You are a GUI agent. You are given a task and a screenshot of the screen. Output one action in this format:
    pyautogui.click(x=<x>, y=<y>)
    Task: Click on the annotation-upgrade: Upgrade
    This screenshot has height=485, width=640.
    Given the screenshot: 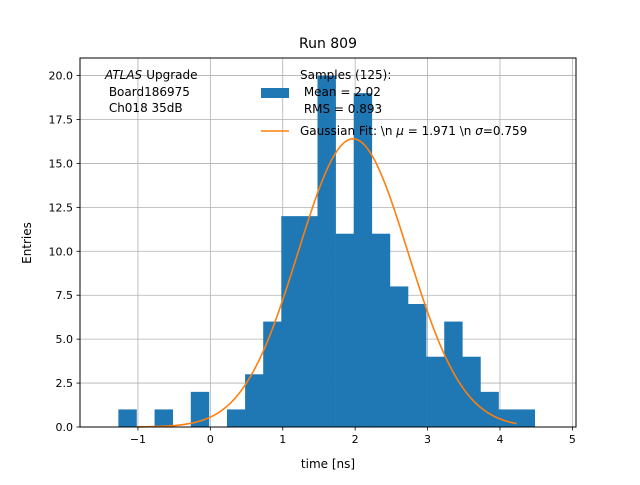 What is the action you would take?
    pyautogui.click(x=171, y=75)
    